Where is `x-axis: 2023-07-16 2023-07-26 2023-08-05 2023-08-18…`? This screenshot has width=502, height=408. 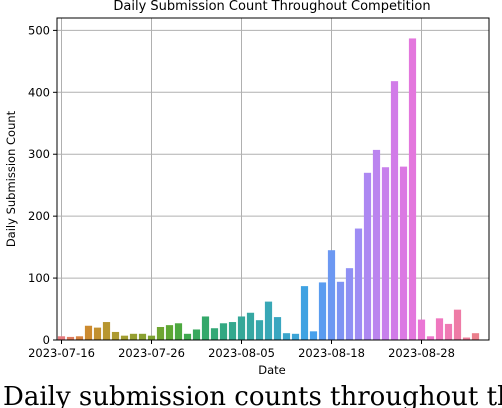
x-axis: 2023-07-16 2023-07-26 2023-08-05 2023-08-18… is located at coordinates (241, 350).